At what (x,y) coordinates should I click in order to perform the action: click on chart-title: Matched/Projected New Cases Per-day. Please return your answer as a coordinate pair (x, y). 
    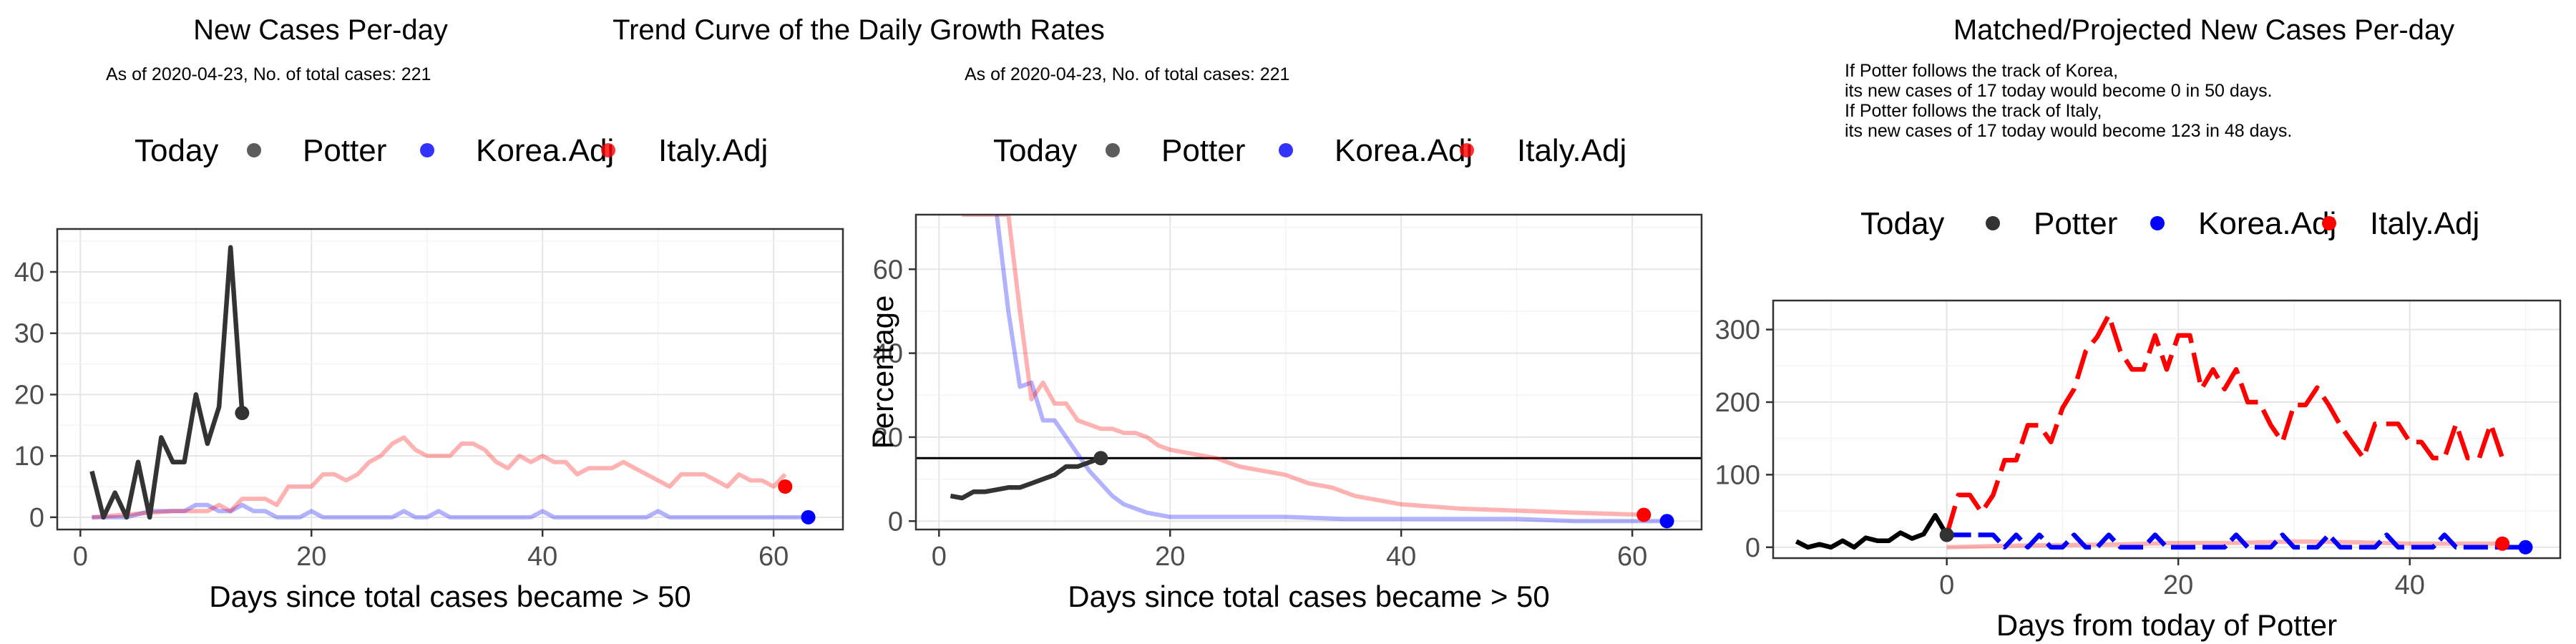
    Looking at the image, I should click on (2203, 30).